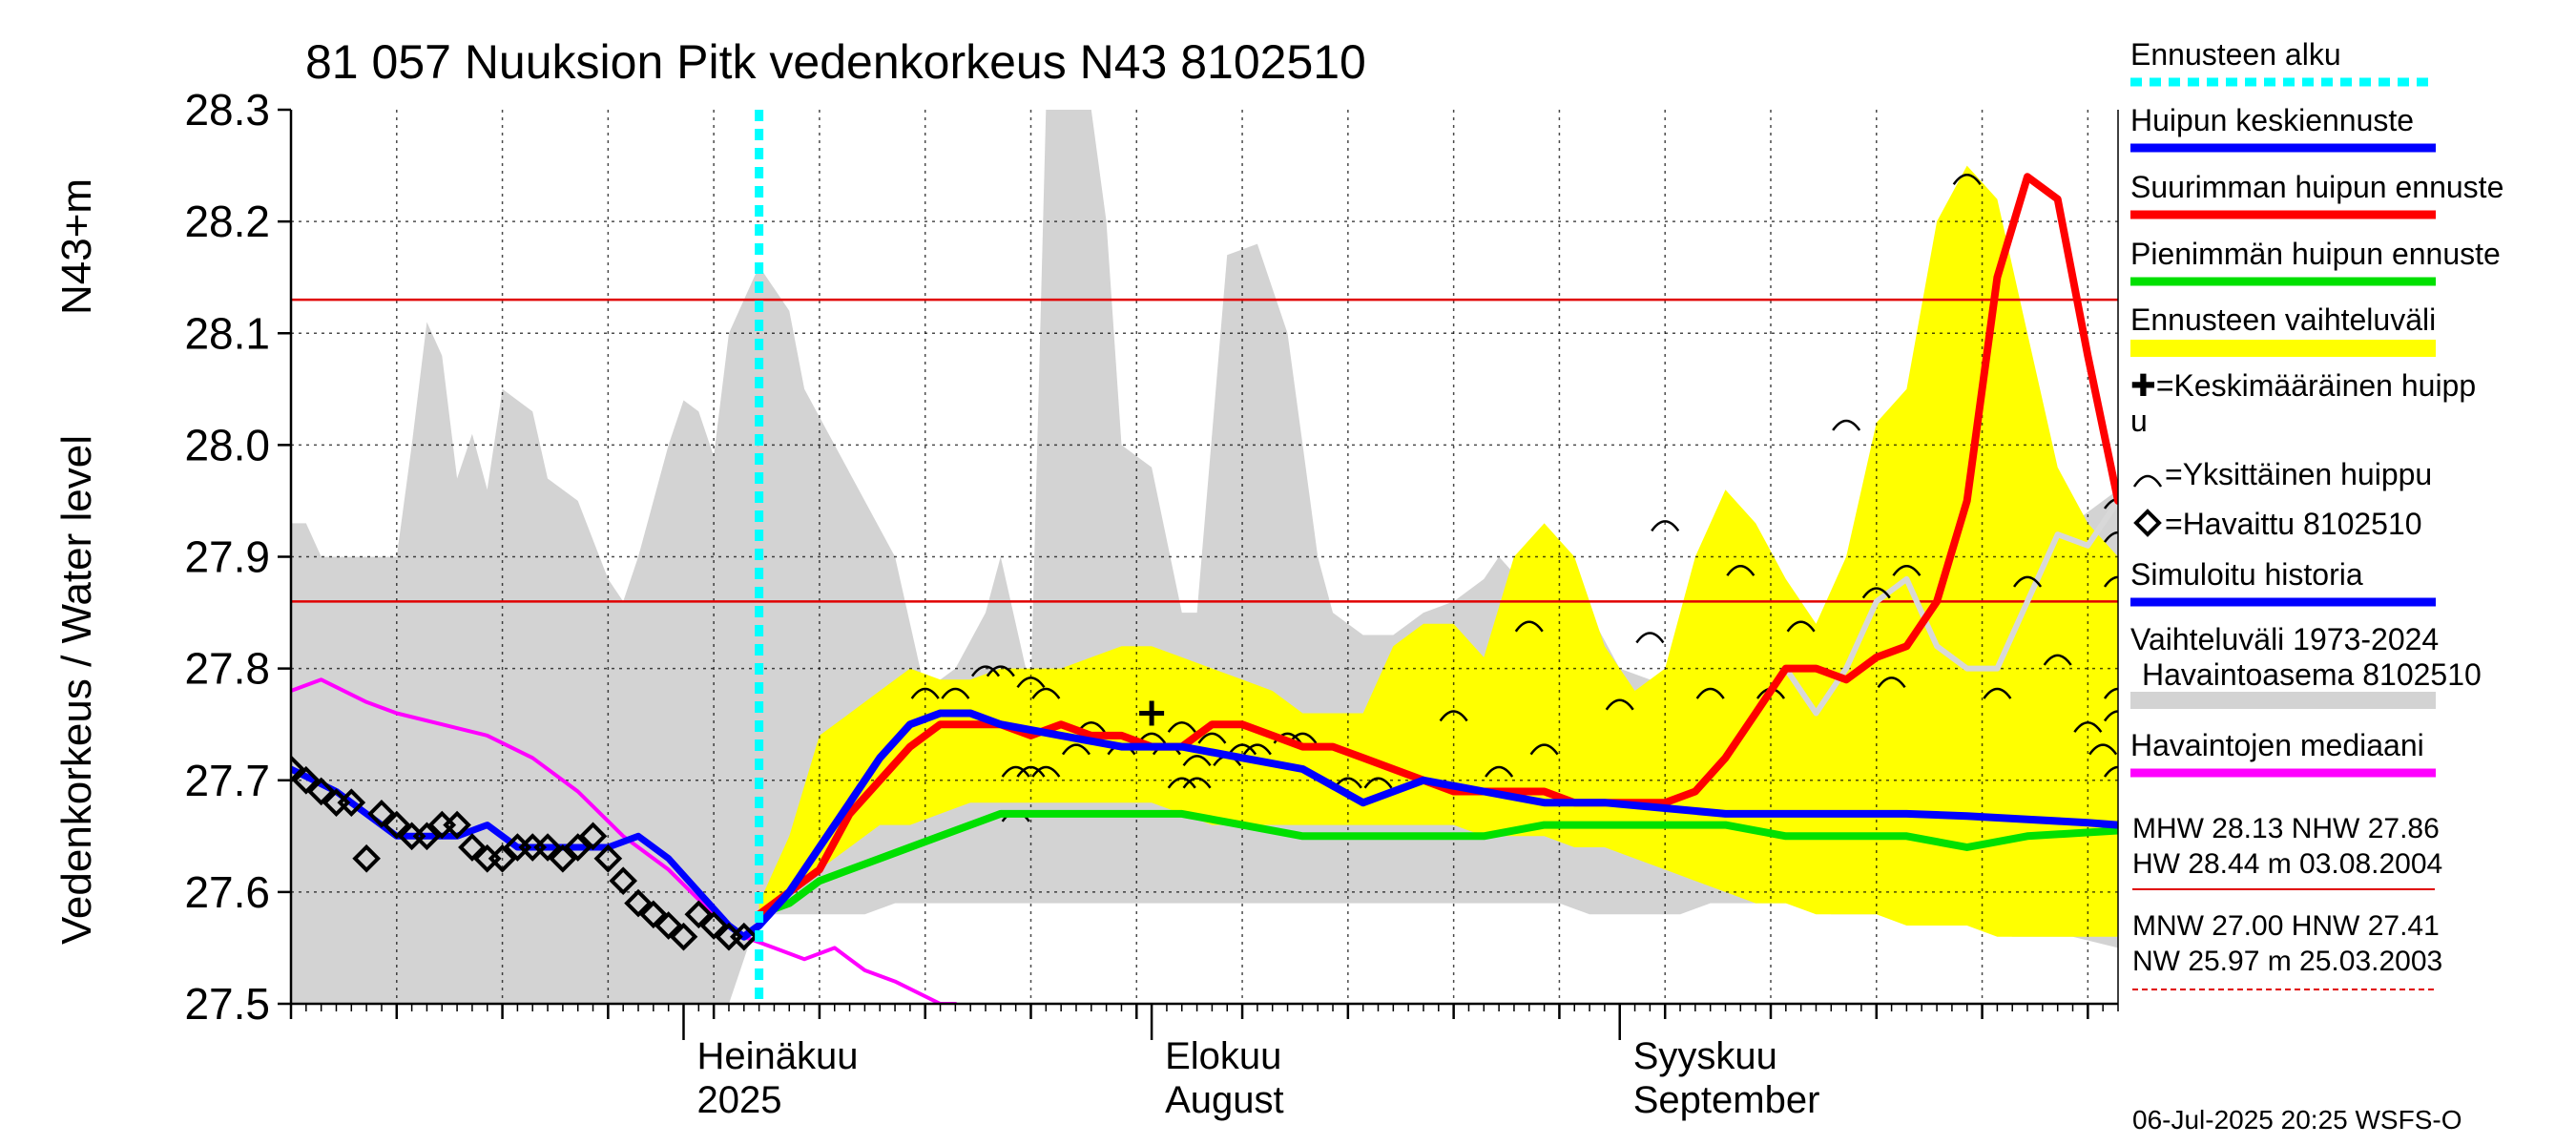  I want to click on legend-label: Havaintojen mediaani, so click(2277, 745).